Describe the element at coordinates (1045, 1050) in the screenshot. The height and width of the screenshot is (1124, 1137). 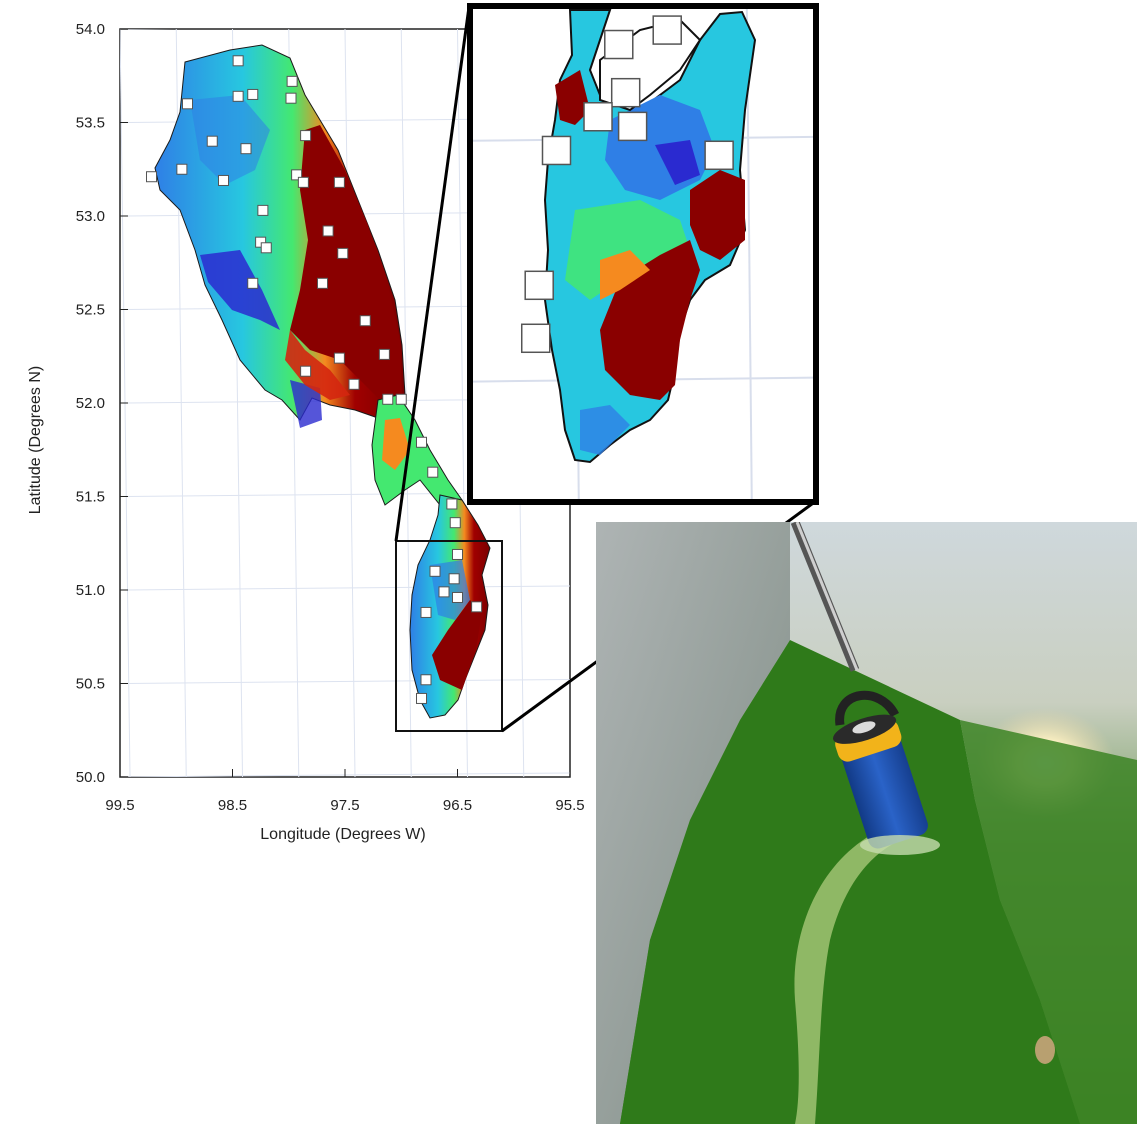
I see `floating-leaf` at that location.